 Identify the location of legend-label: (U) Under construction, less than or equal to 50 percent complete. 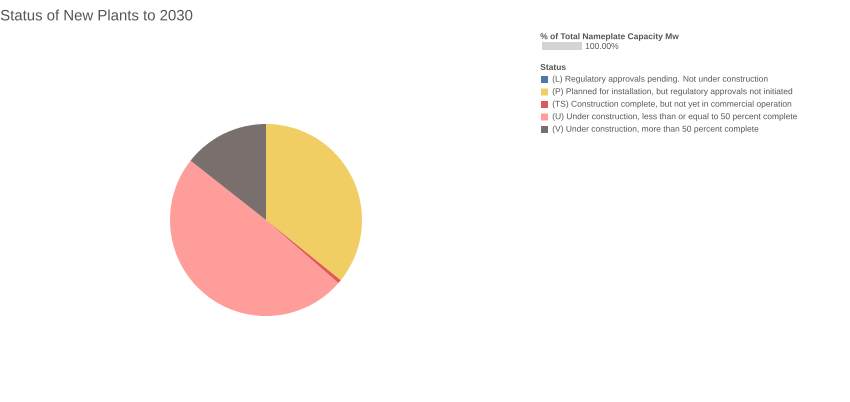
(675, 117).